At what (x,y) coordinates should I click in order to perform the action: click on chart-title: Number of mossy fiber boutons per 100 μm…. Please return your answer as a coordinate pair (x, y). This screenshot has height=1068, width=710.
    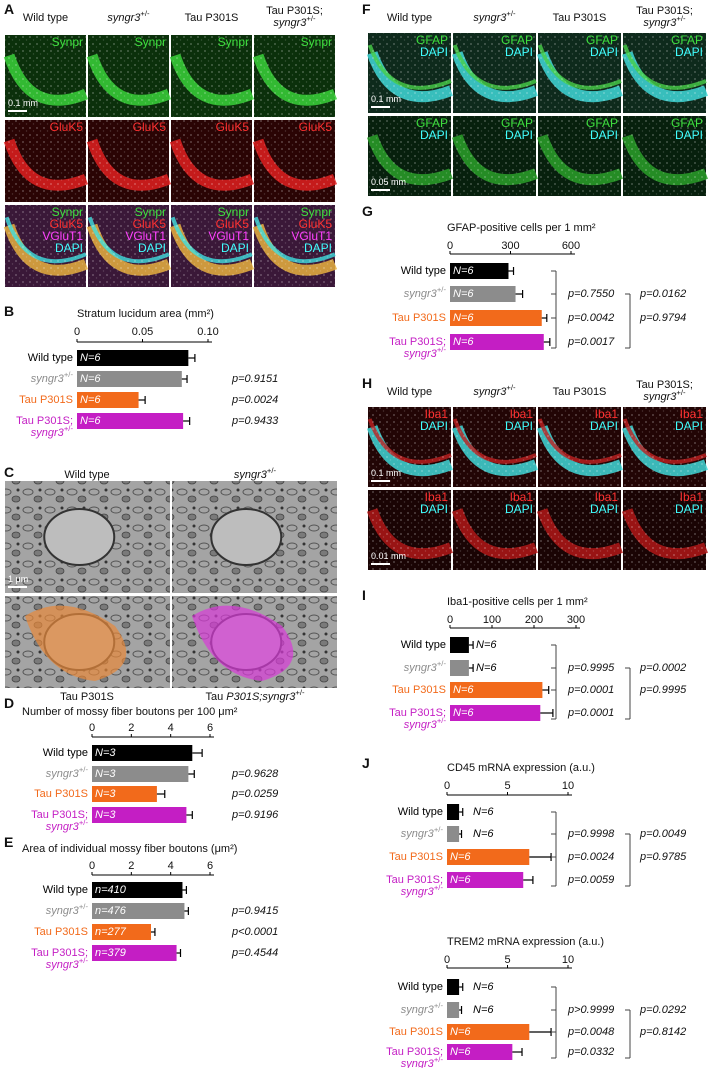
    Looking at the image, I should click on (130, 712).